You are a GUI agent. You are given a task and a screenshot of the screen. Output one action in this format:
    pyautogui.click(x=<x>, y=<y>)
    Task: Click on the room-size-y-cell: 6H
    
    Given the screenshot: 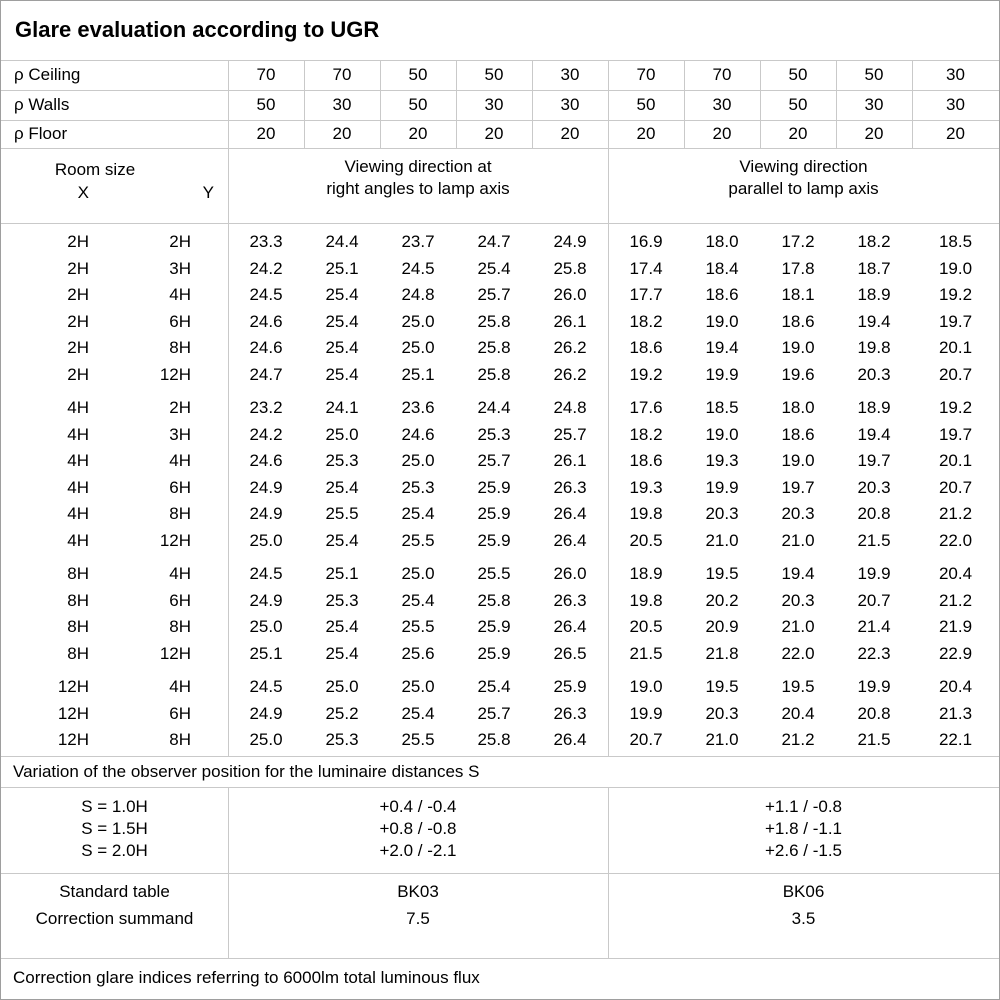 What is the action you would take?
    pyautogui.click(x=180, y=600)
    